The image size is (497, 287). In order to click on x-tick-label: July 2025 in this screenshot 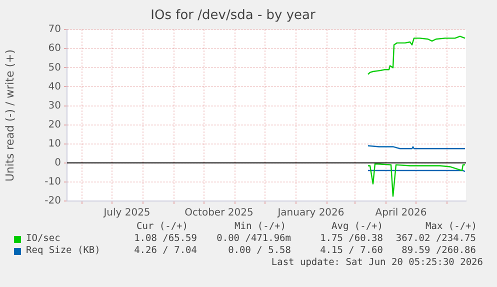, I will do `click(126, 213)`.